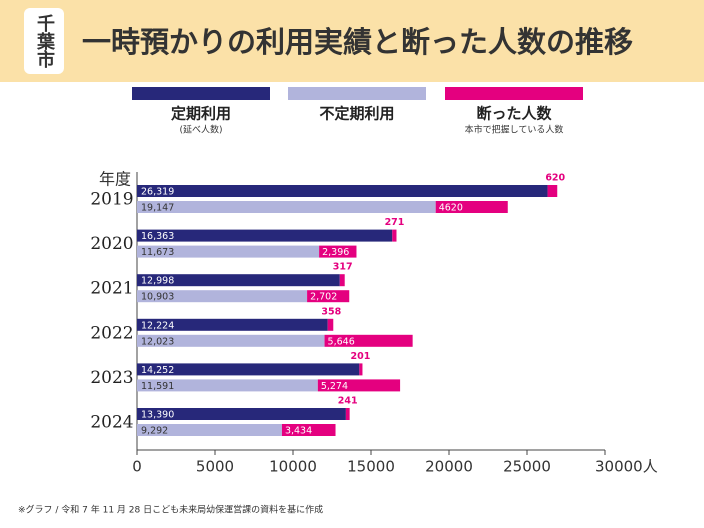 Image resolution: width=704 pixels, height=528 pixels. What do you see at coordinates (395, 222) in the screenshot?
I see `declined-label: 271` at bounding box center [395, 222].